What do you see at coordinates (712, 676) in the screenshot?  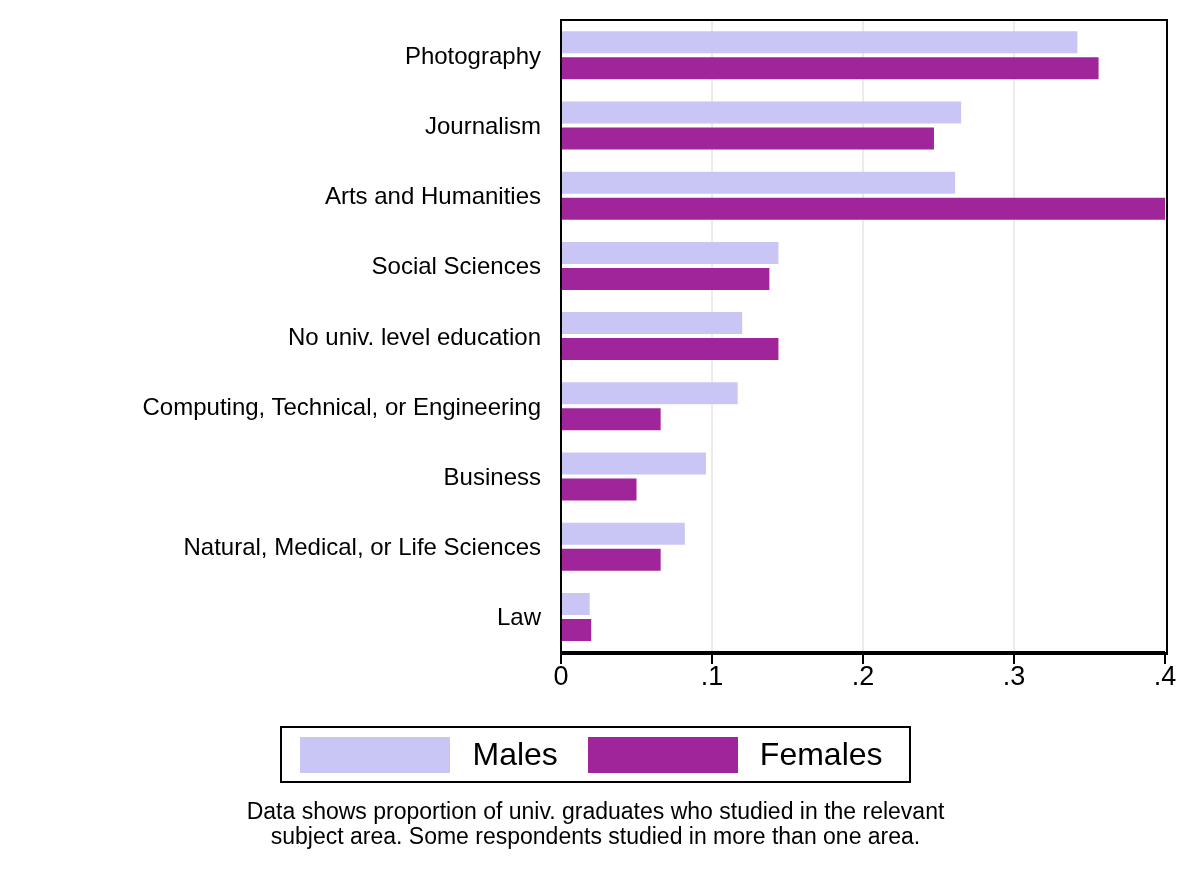 I see `x-tick-label: .1` at bounding box center [712, 676].